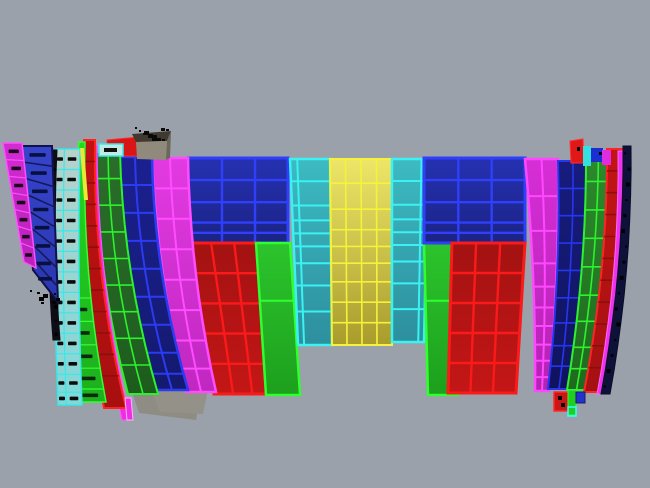 The width and height of the screenshot is (650, 488). Describe the element at coordinates (572, 411) in the screenshot. I see `hanging-cyan-tip` at that location.